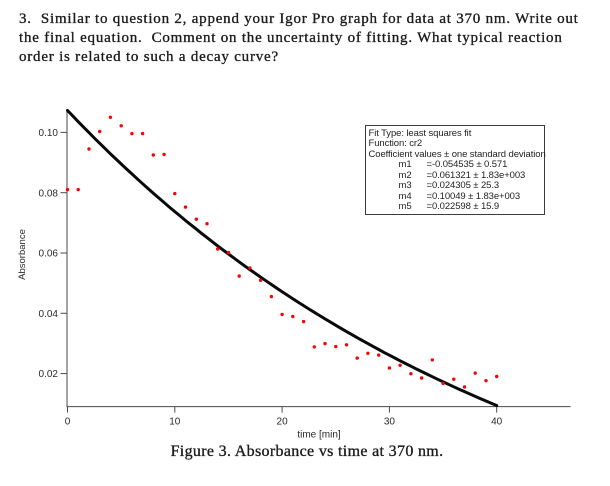 The width and height of the screenshot is (610, 486). I want to click on svg-text: 20, so click(283, 422).